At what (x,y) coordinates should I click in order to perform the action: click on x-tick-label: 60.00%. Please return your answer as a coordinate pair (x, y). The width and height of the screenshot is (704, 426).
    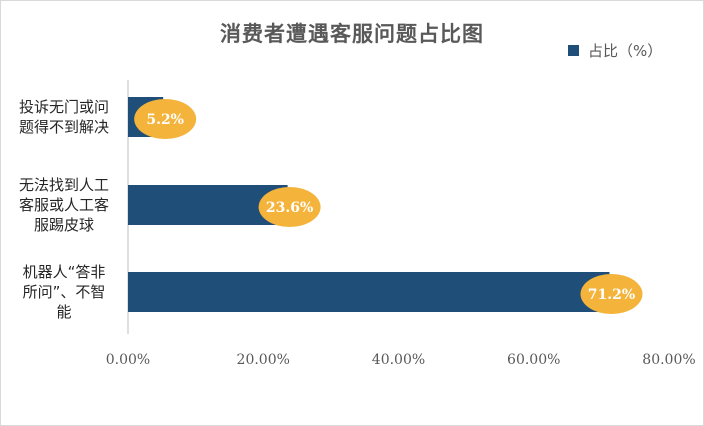
    Looking at the image, I should click on (533, 360).